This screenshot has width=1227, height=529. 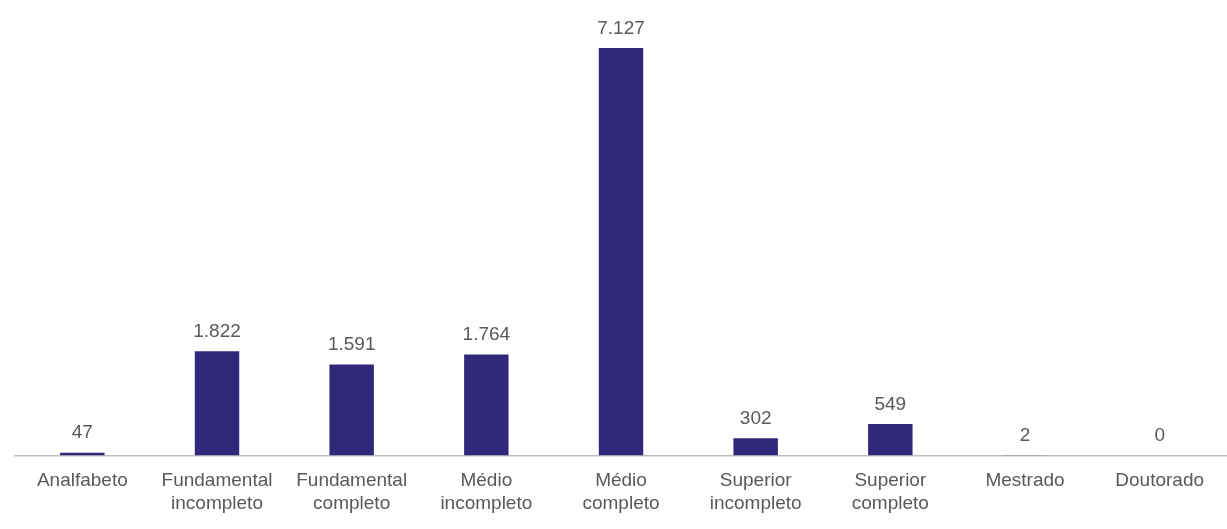 I want to click on x-tick-label: Superior incompleto, so click(x=755, y=491).